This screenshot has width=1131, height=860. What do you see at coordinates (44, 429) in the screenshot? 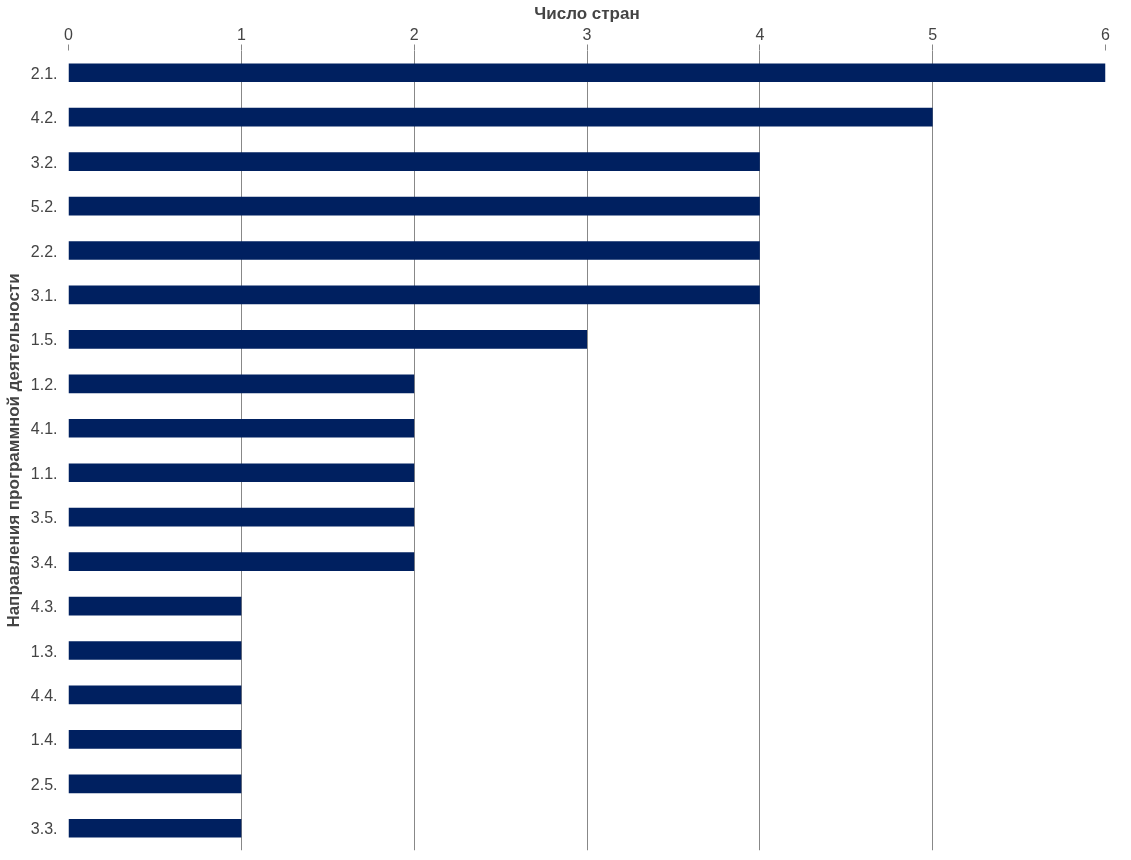
I see `y-tick-label: 4.1.` at bounding box center [44, 429].